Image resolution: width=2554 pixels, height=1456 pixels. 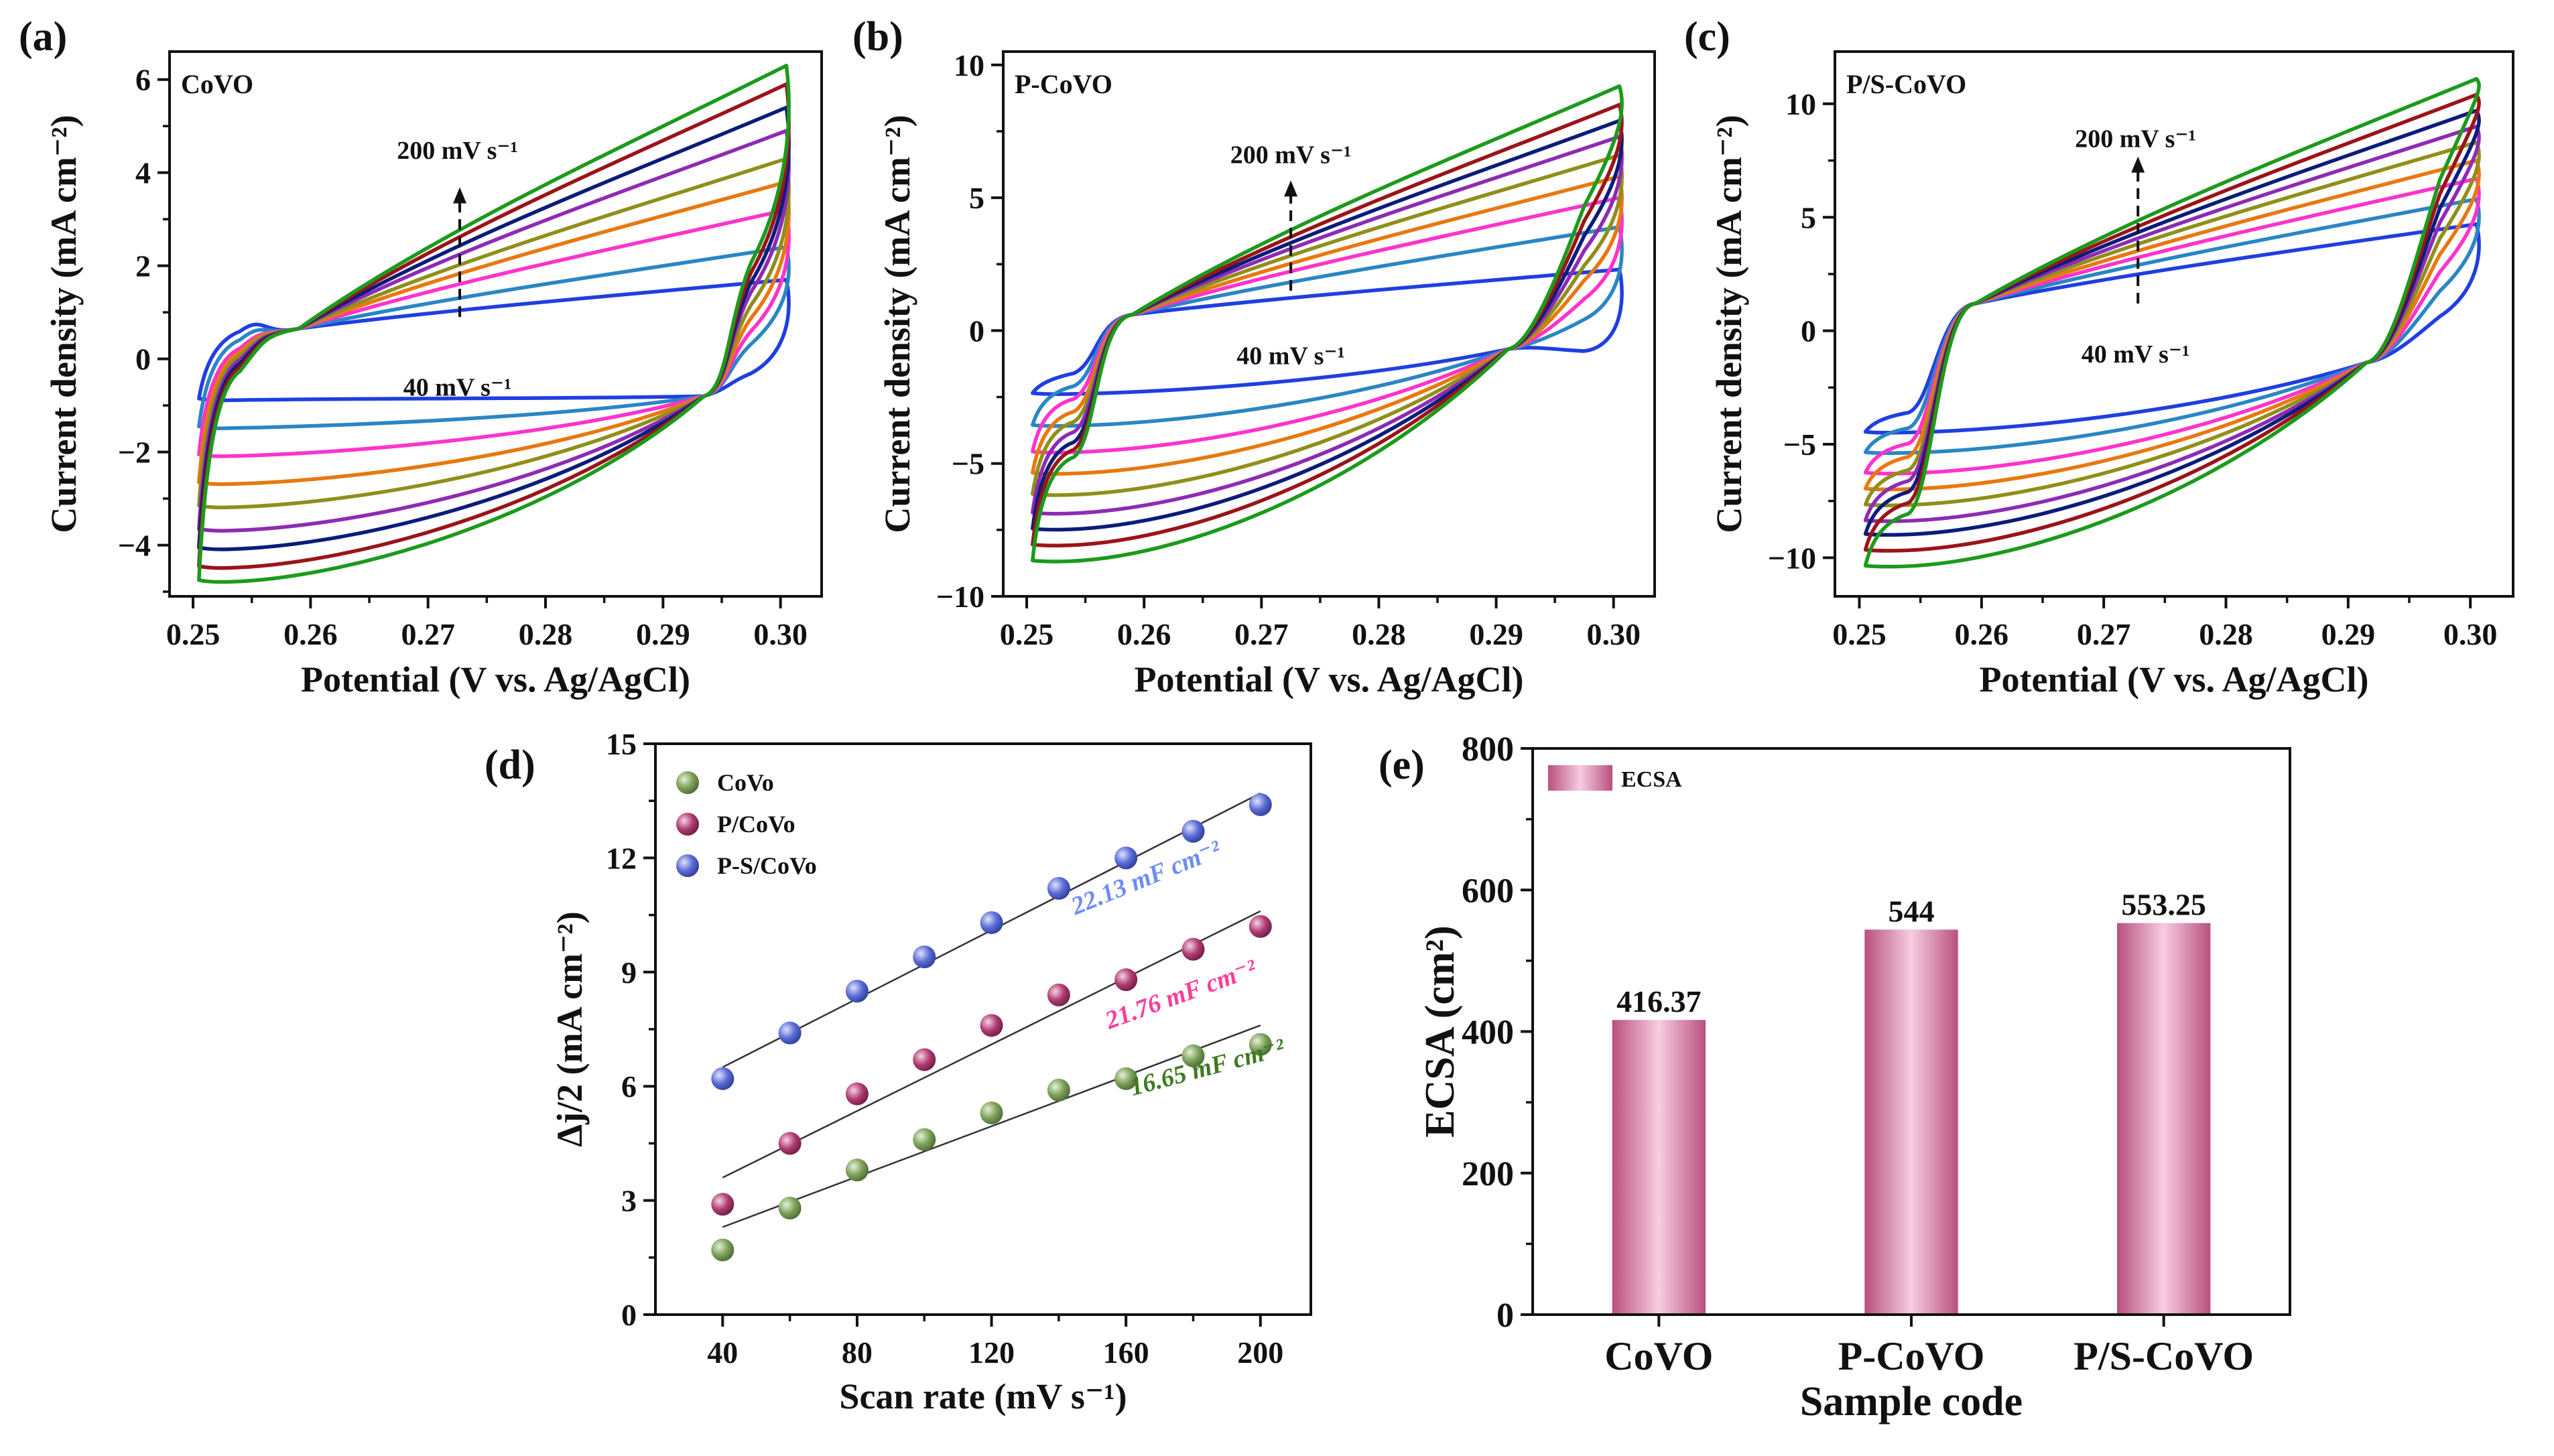 What do you see at coordinates (629, 972) in the screenshot?
I see `y-tick-label-d: 9` at bounding box center [629, 972].